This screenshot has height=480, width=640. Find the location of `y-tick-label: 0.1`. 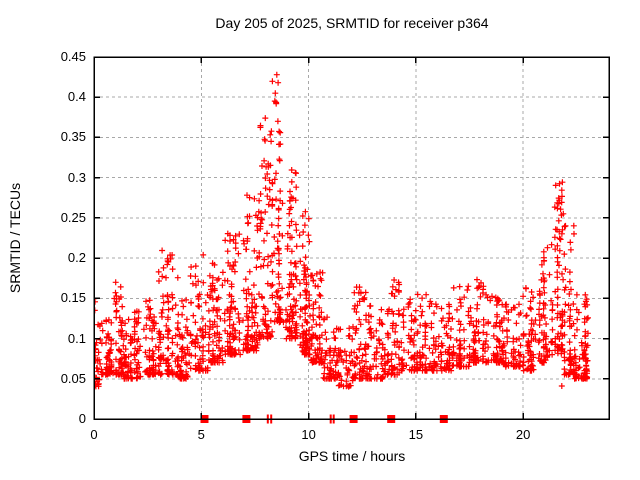

y-tick-label: 0.1 is located at coordinates (76, 338).